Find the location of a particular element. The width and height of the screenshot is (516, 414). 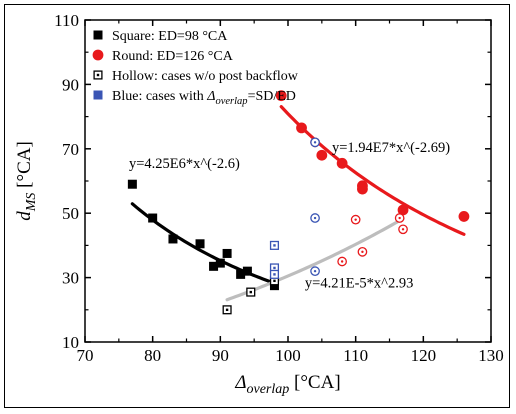

fit-equation-label: y=4.21E-5*x^2.93 is located at coordinates (359, 283).